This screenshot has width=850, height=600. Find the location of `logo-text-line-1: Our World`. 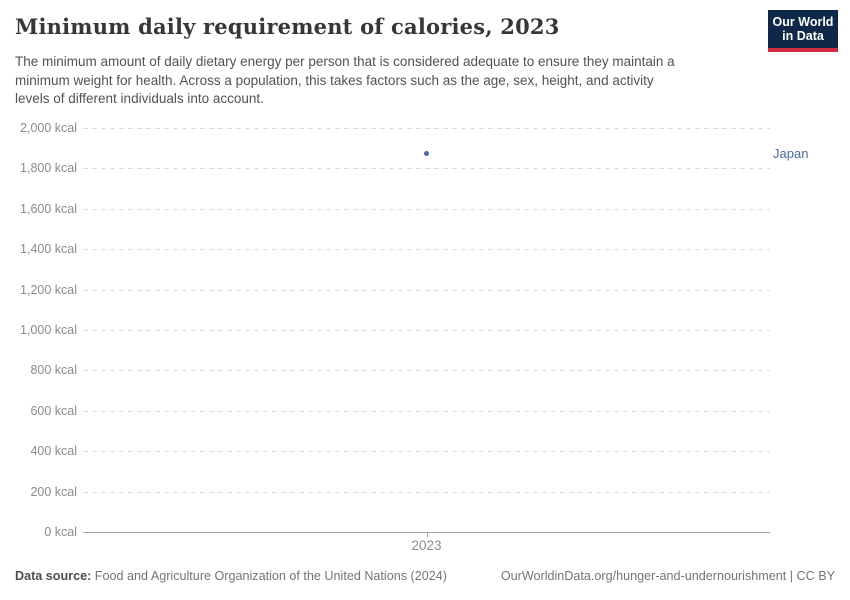

logo-text-line-1: Our World is located at coordinates (803, 22).